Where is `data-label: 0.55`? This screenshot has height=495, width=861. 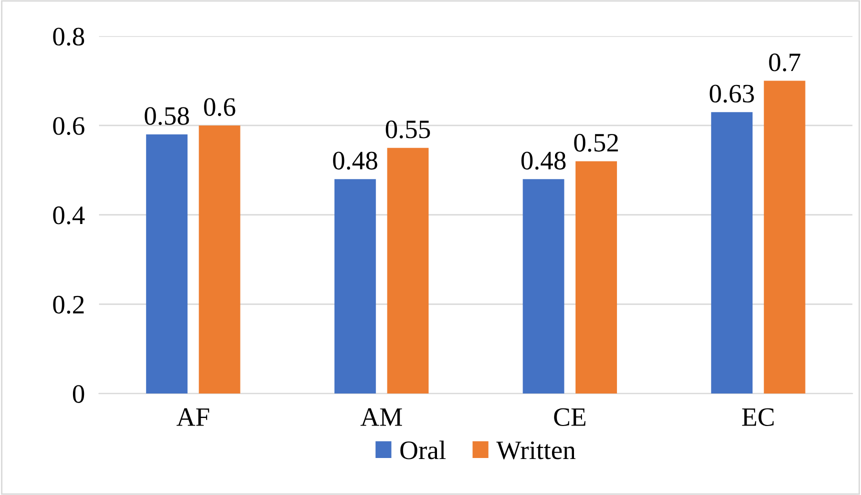 data-label: 0.55 is located at coordinates (408, 129).